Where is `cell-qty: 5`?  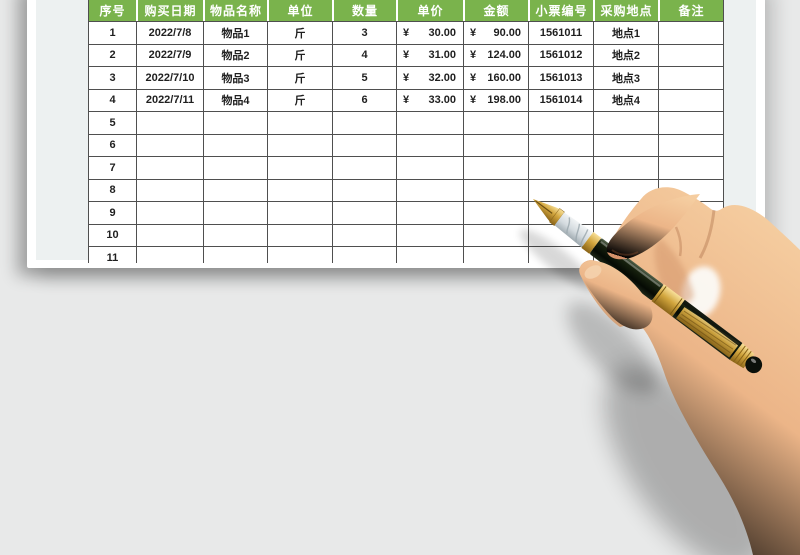
cell-qty: 5 is located at coordinates (364, 78).